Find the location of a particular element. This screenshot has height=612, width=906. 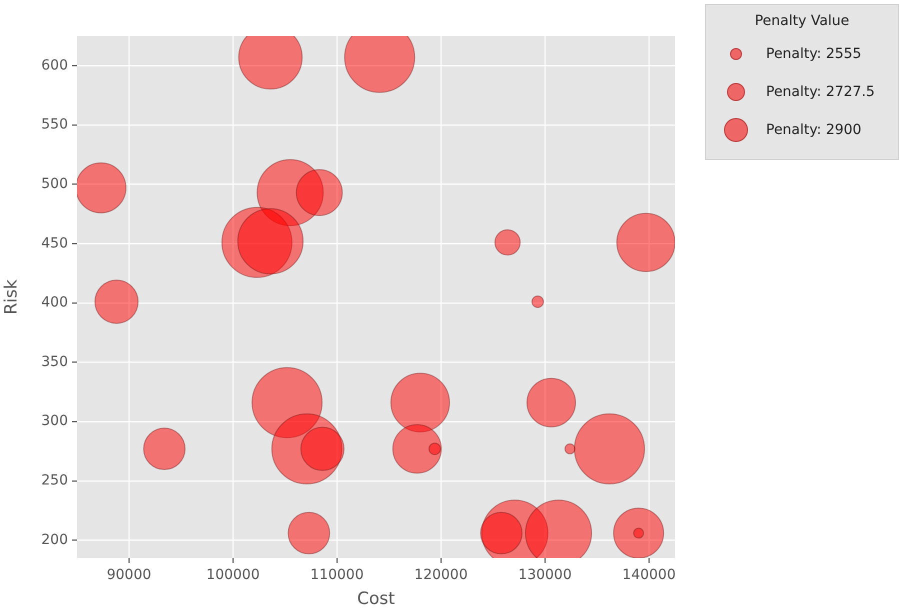

x-tick-label: 90000 is located at coordinates (129, 575).